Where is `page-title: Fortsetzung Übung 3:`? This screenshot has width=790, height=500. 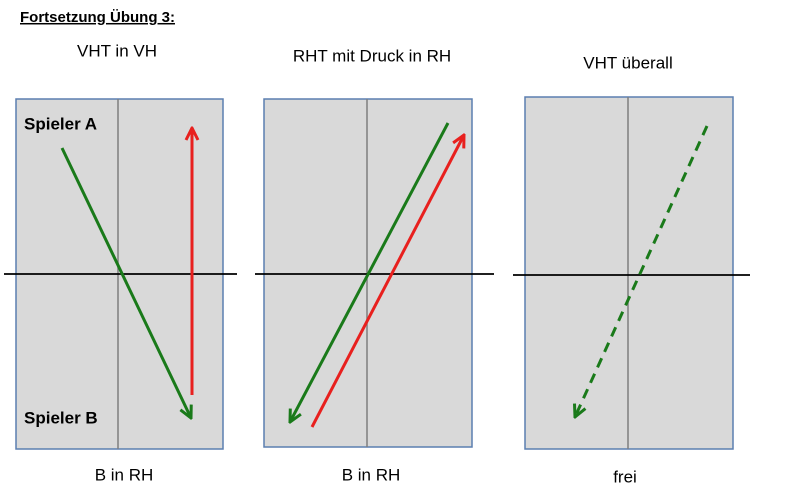 page-title: Fortsetzung Übung 3: is located at coordinates (97, 17).